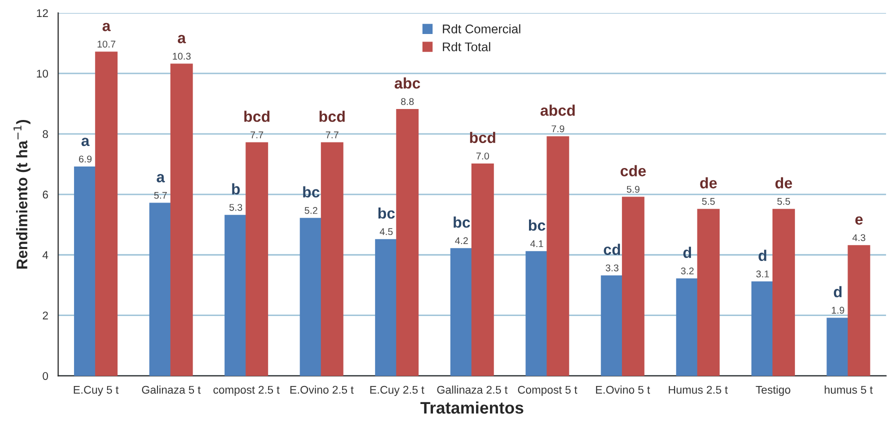 The width and height of the screenshot is (895, 432). What do you see at coordinates (466, 47) in the screenshot?
I see `legend-label: Rdt Total` at bounding box center [466, 47].